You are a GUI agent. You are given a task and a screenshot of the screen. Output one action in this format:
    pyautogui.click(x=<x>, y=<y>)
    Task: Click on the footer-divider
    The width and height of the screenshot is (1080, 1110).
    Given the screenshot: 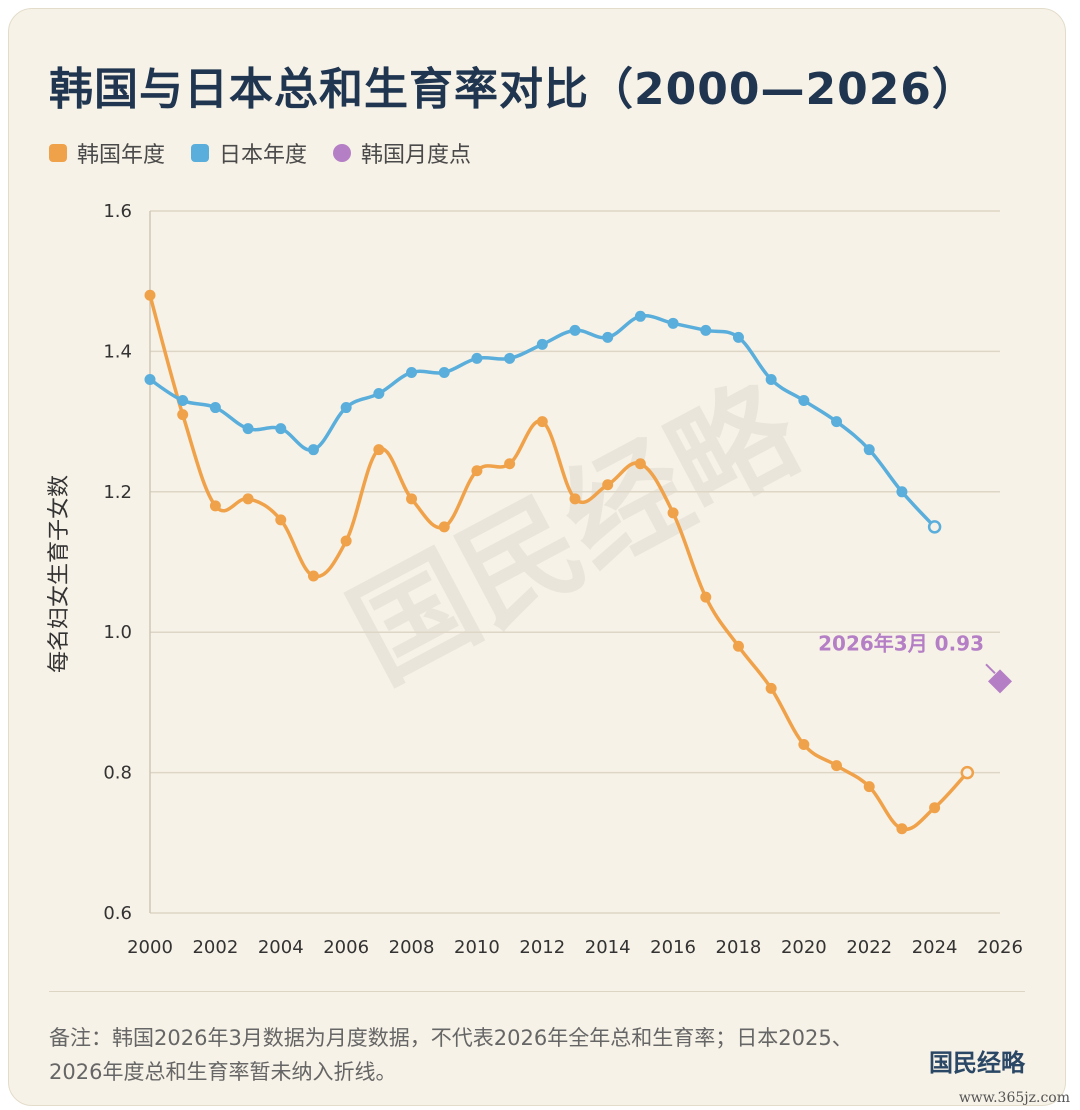 What is the action you would take?
    pyautogui.click(x=537, y=991)
    